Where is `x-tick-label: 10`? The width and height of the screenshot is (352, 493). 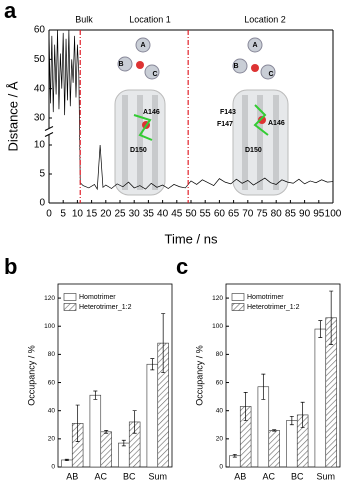
x-tick-label: 10 is located at coordinates (78, 214).